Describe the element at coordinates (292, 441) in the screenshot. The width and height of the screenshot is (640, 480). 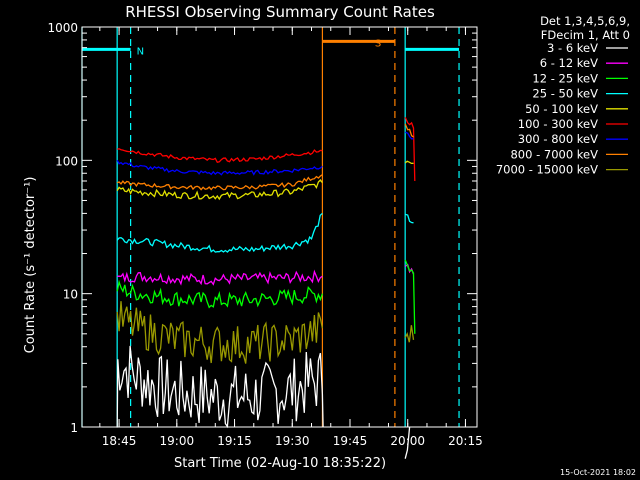
I see `x-tick-label: 19:30` at that location.